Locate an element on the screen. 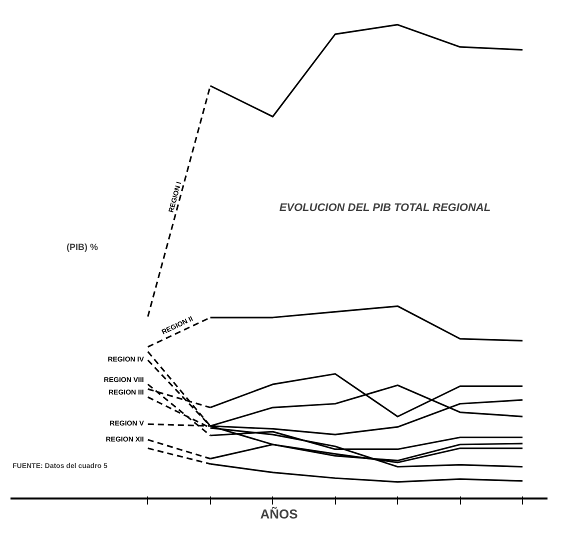  x-axis-title: AÑOS is located at coordinates (279, 514).